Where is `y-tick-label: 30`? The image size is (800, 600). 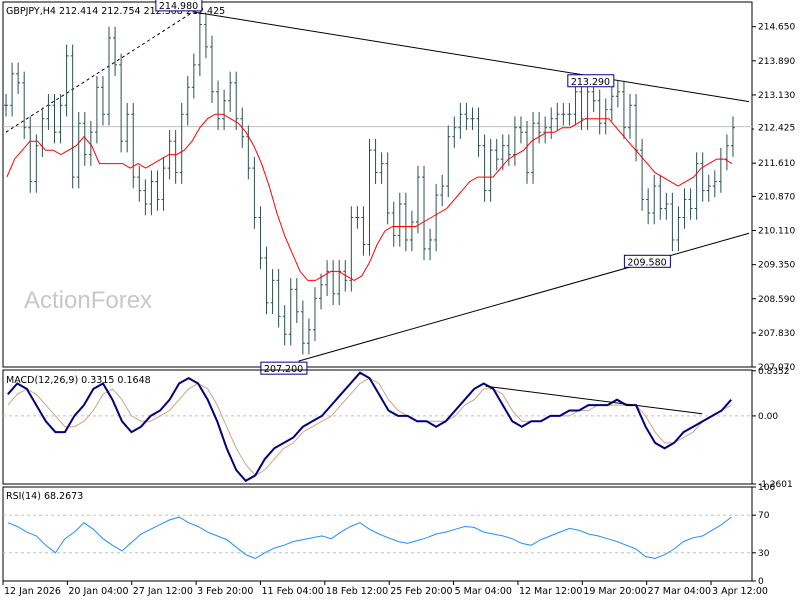
y-tick-label: 30 is located at coordinates (764, 554).